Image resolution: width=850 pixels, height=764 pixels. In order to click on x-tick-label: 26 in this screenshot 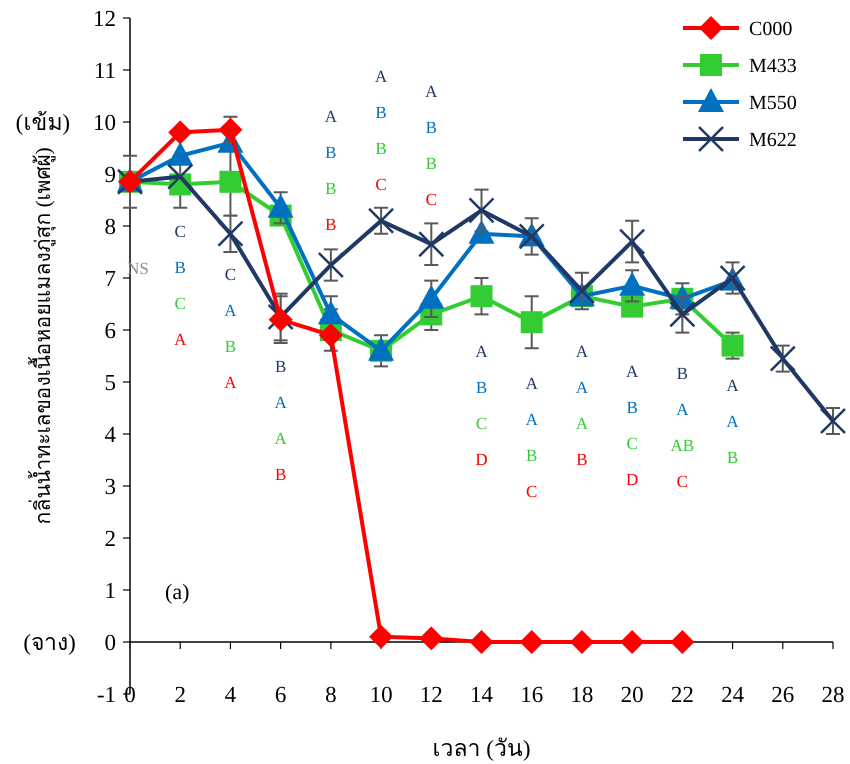, I will do `click(782, 694)`.